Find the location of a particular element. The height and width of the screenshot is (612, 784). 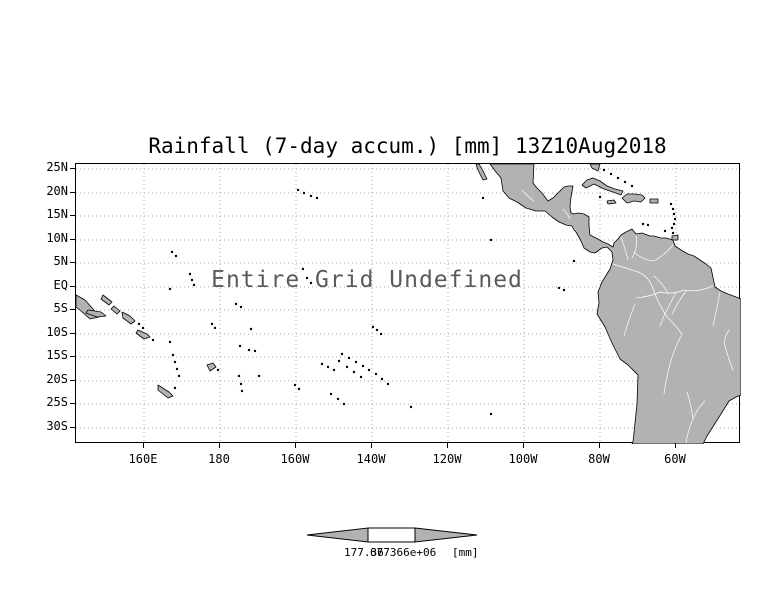

lat-label-25S: 25S is located at coordinates (57, 402).